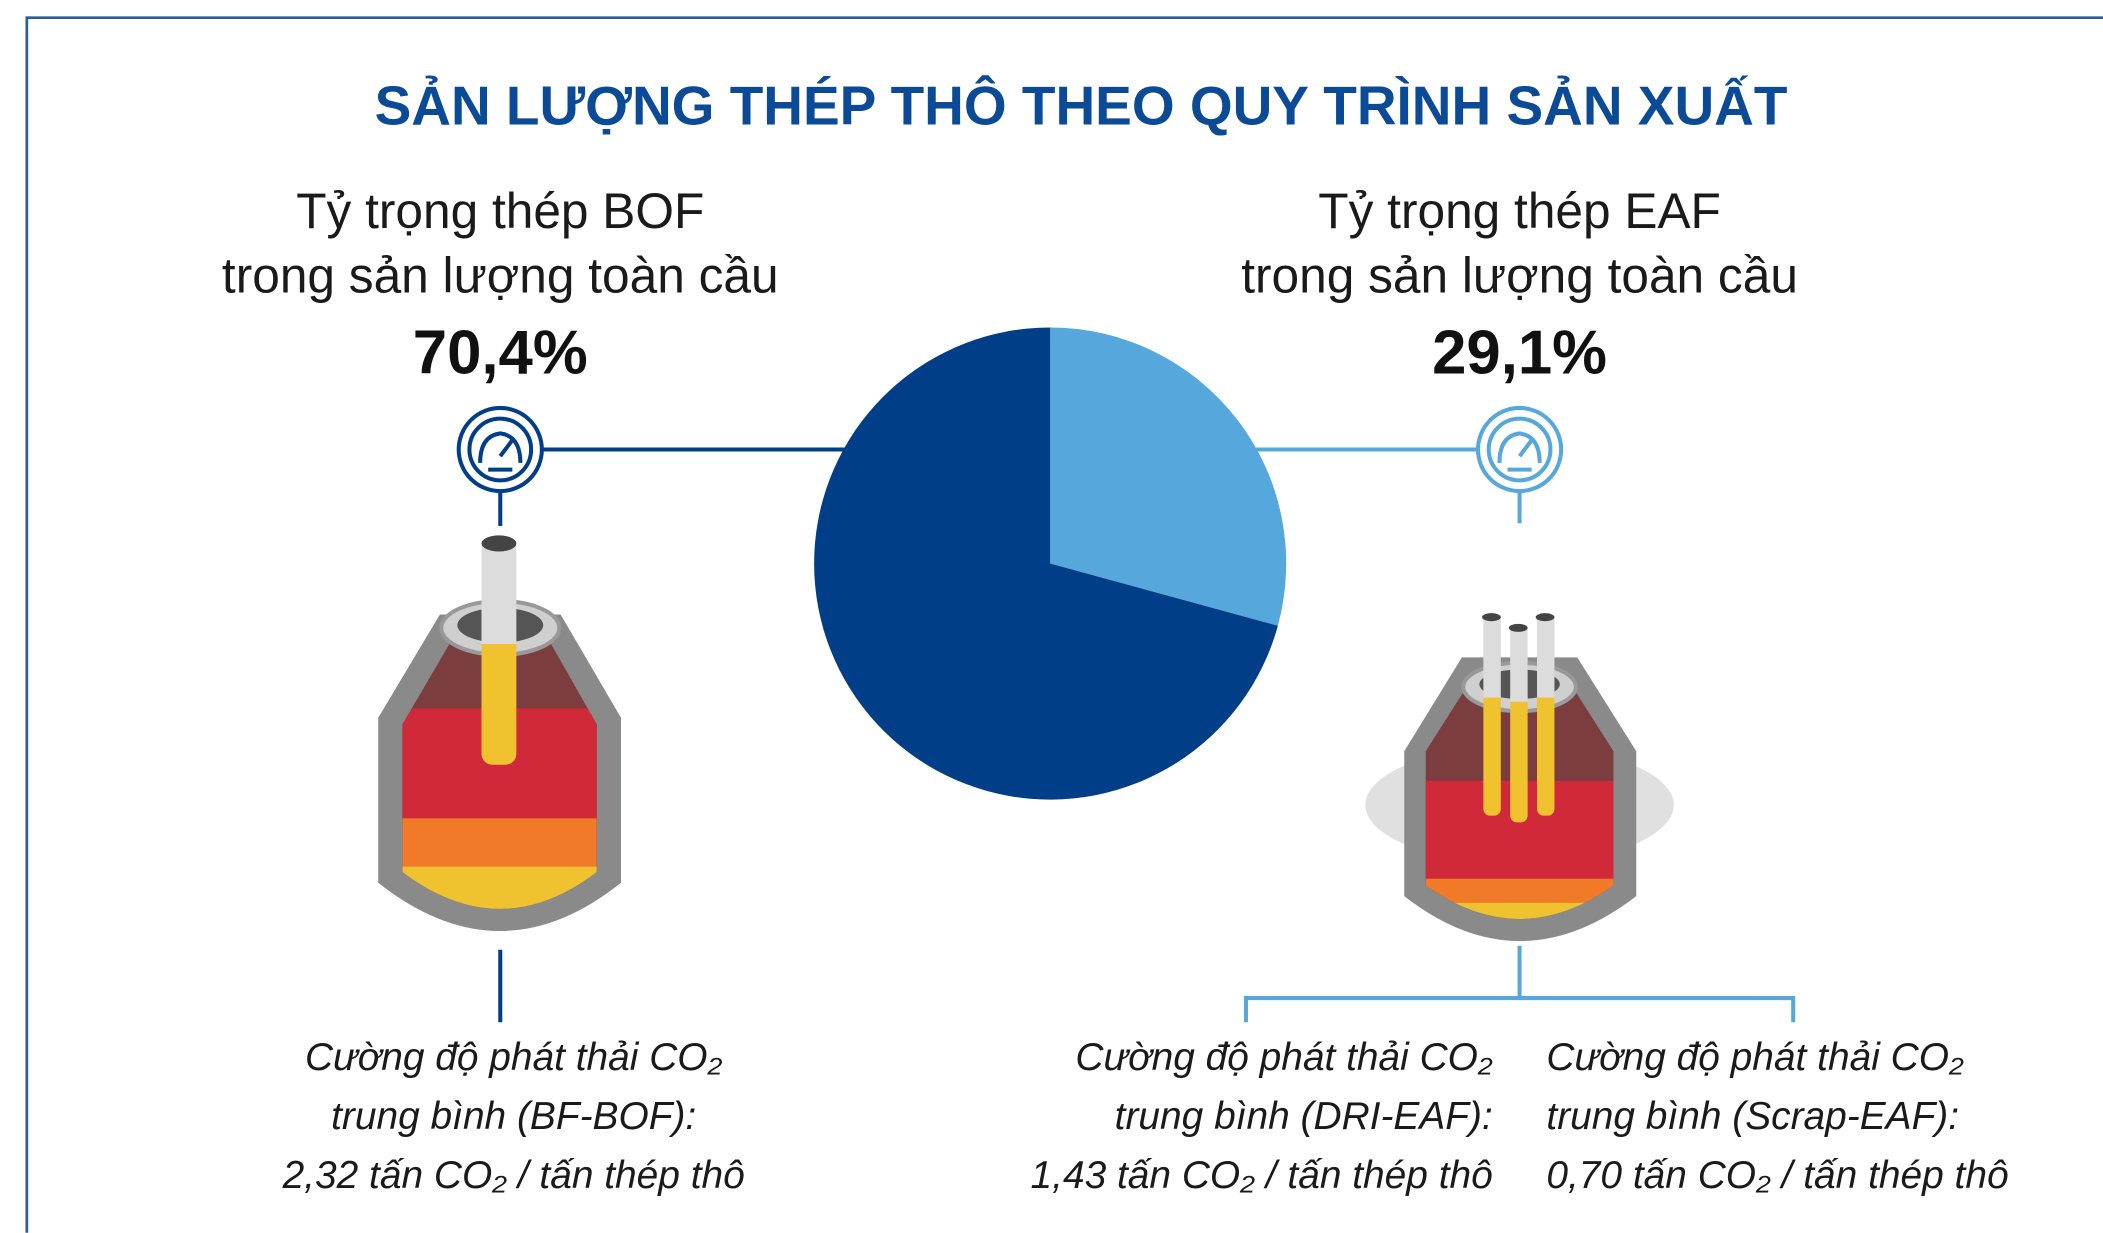 The width and height of the screenshot is (2103, 1233). What do you see at coordinates (1519, 352) in the screenshot?
I see `share-value: 29,1%` at bounding box center [1519, 352].